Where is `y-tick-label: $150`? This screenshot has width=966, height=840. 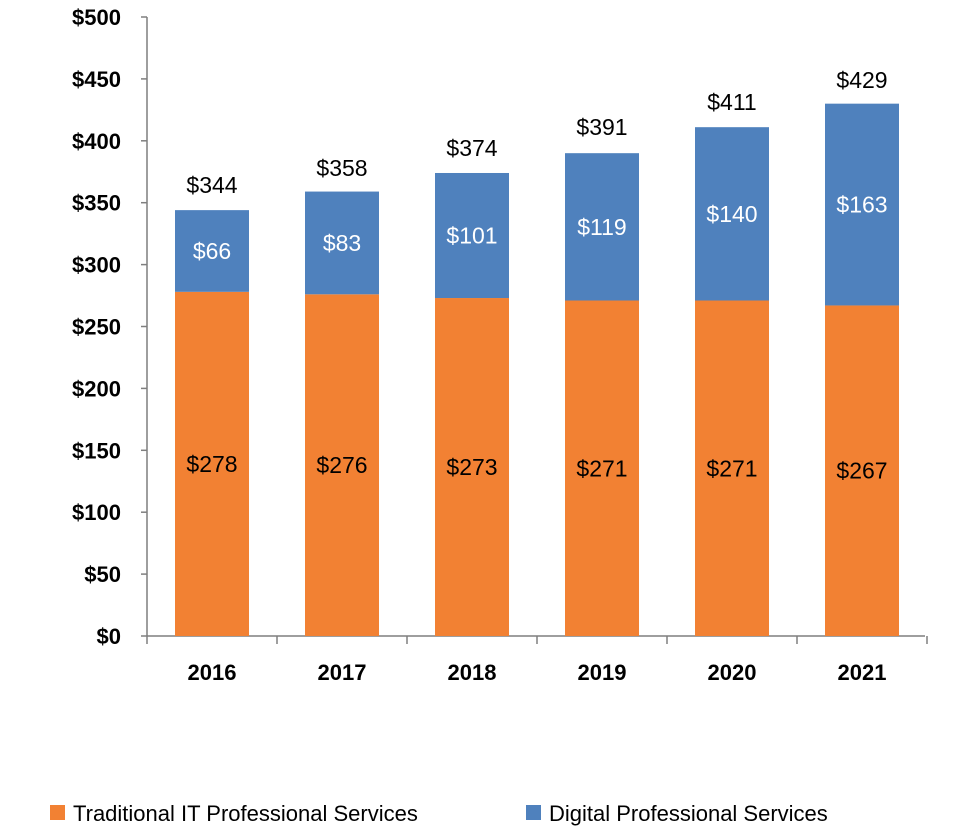
y-tick-label: $150 is located at coordinates (96, 450).